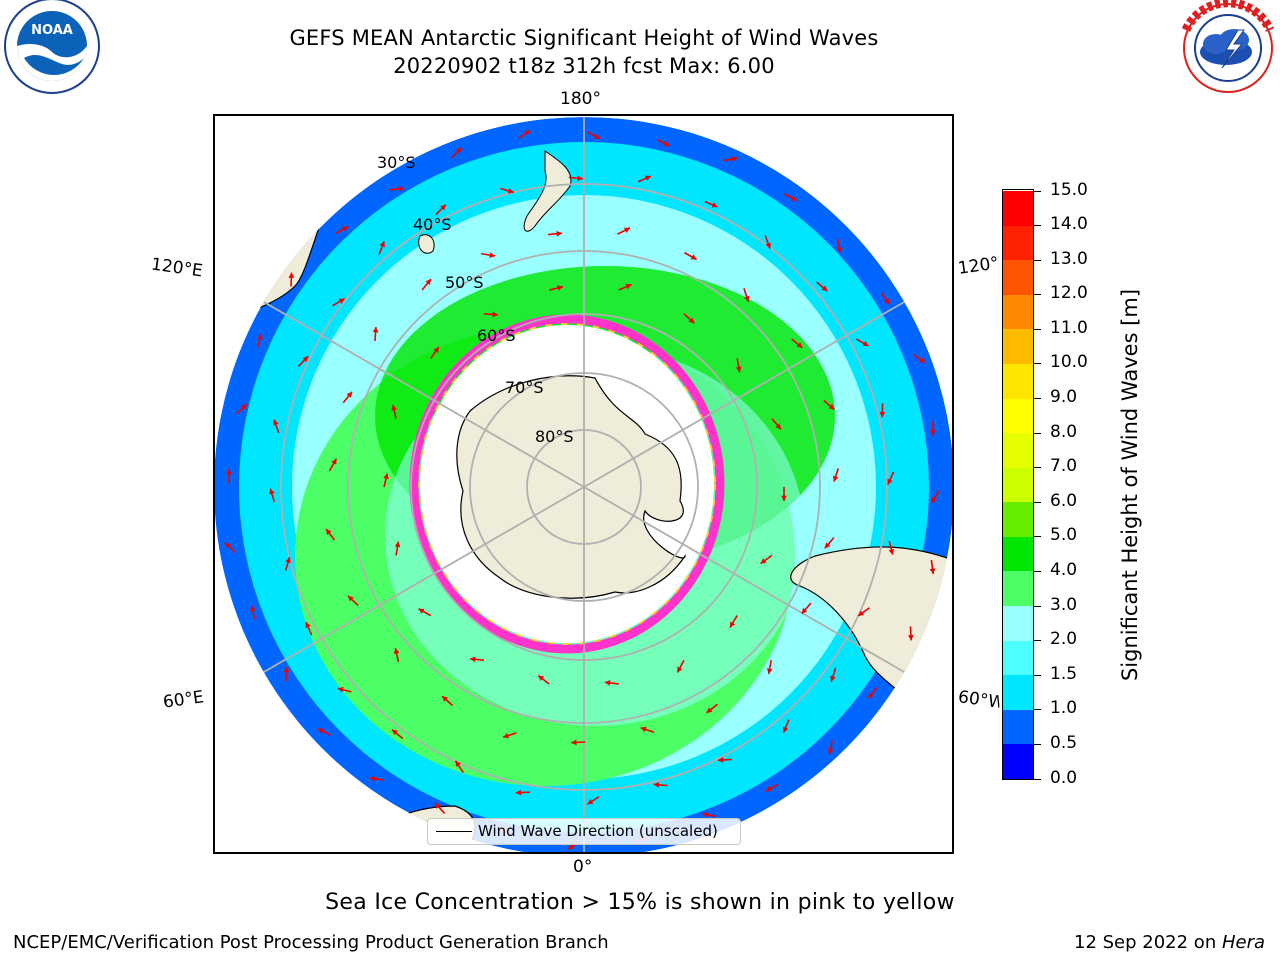 This screenshot has width=1280, height=960. I want to click on tasmania, so click(426, 244).